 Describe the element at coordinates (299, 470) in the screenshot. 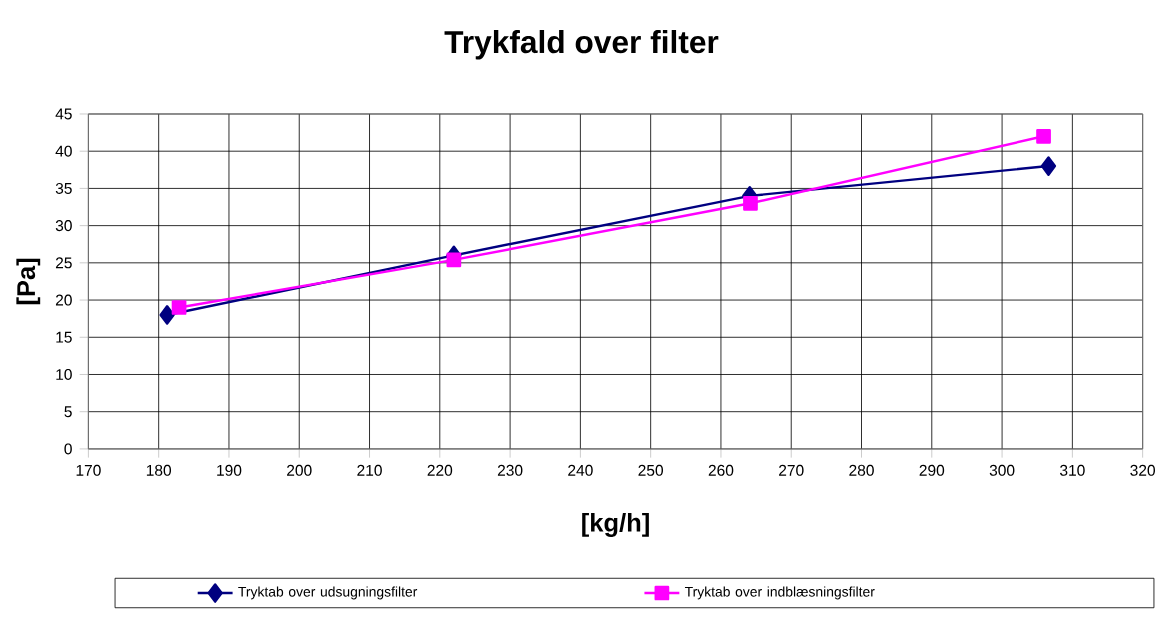

I see `x-tick-label: 200` at that location.